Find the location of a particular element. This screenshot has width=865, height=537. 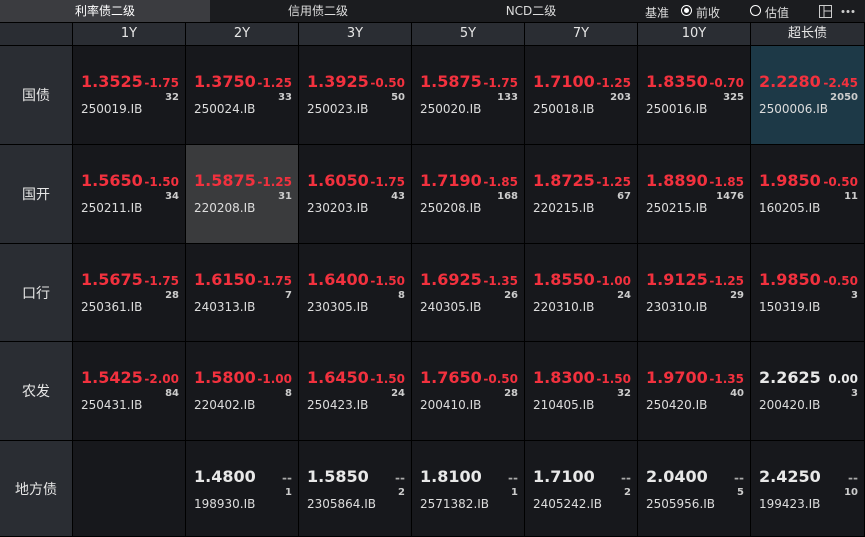

column-header: 2Y is located at coordinates (242, 34).